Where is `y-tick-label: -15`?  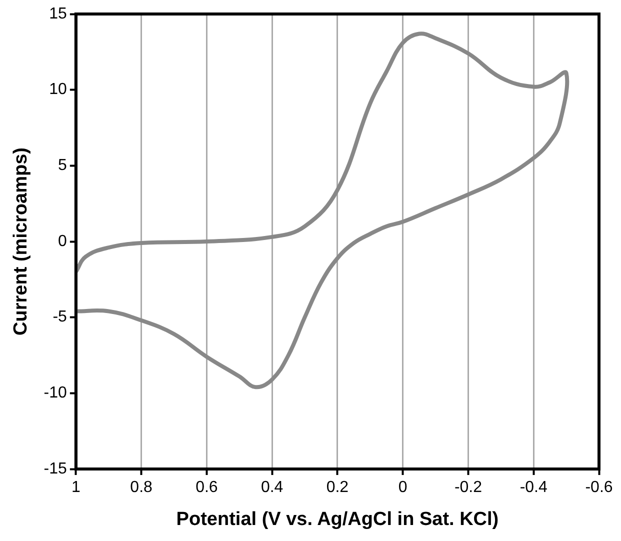 y-tick-label: -15 is located at coordinates (56, 469).